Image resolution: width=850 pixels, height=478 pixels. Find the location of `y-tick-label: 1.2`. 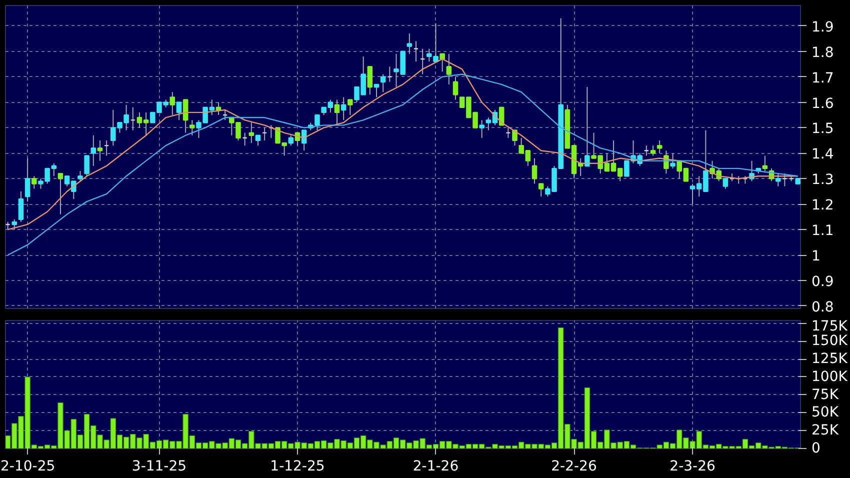

y-tick-label: 1.2 is located at coordinates (823, 206).